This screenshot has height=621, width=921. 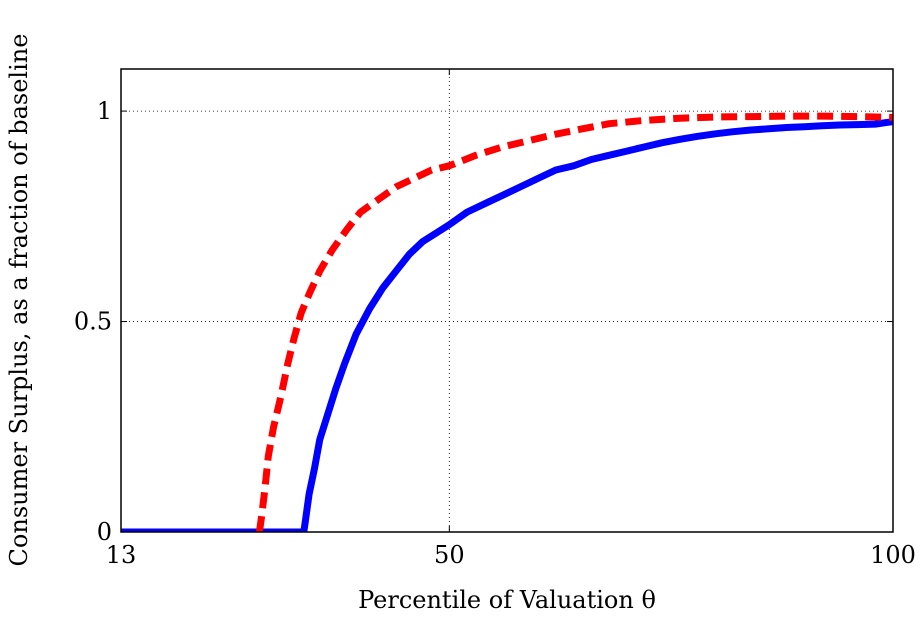 I want to click on y-tick-label: 0, so click(x=104, y=532).